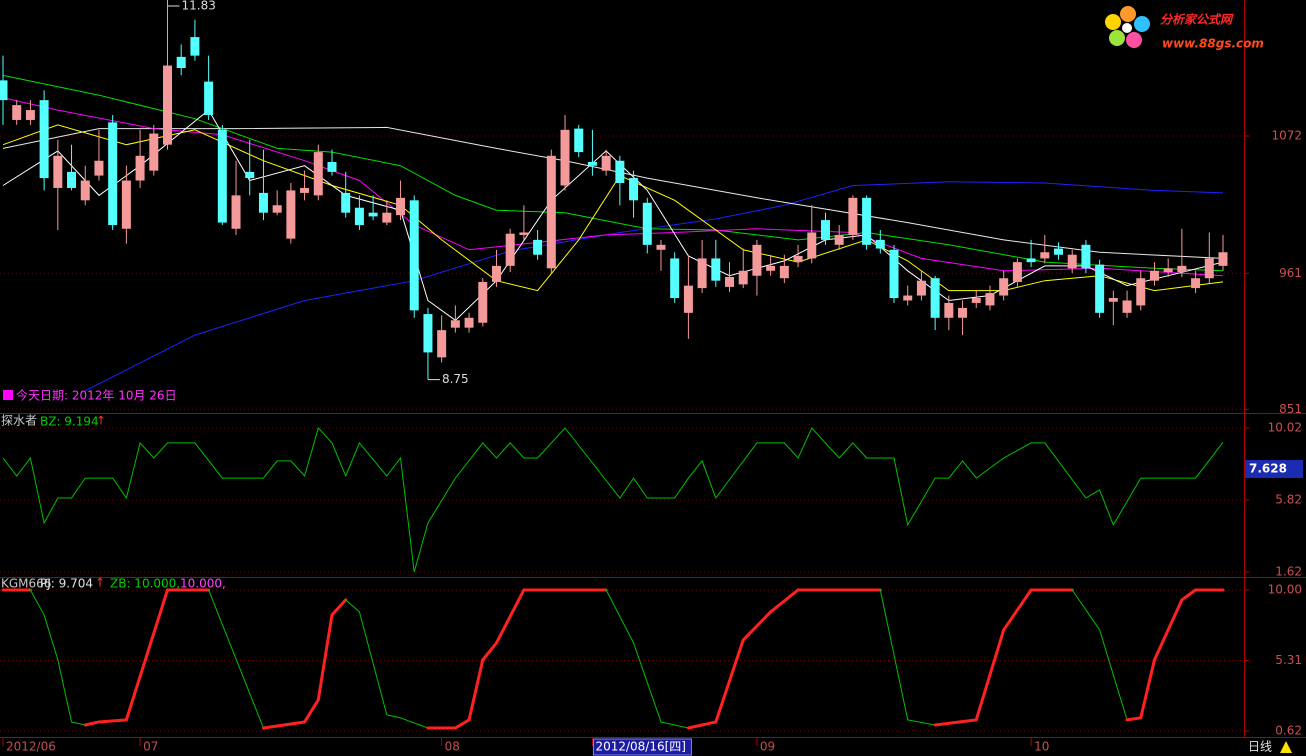  Describe the element at coordinates (66, 584) in the screenshot. I see `indicator-value: PJ: 9.704` at that location.